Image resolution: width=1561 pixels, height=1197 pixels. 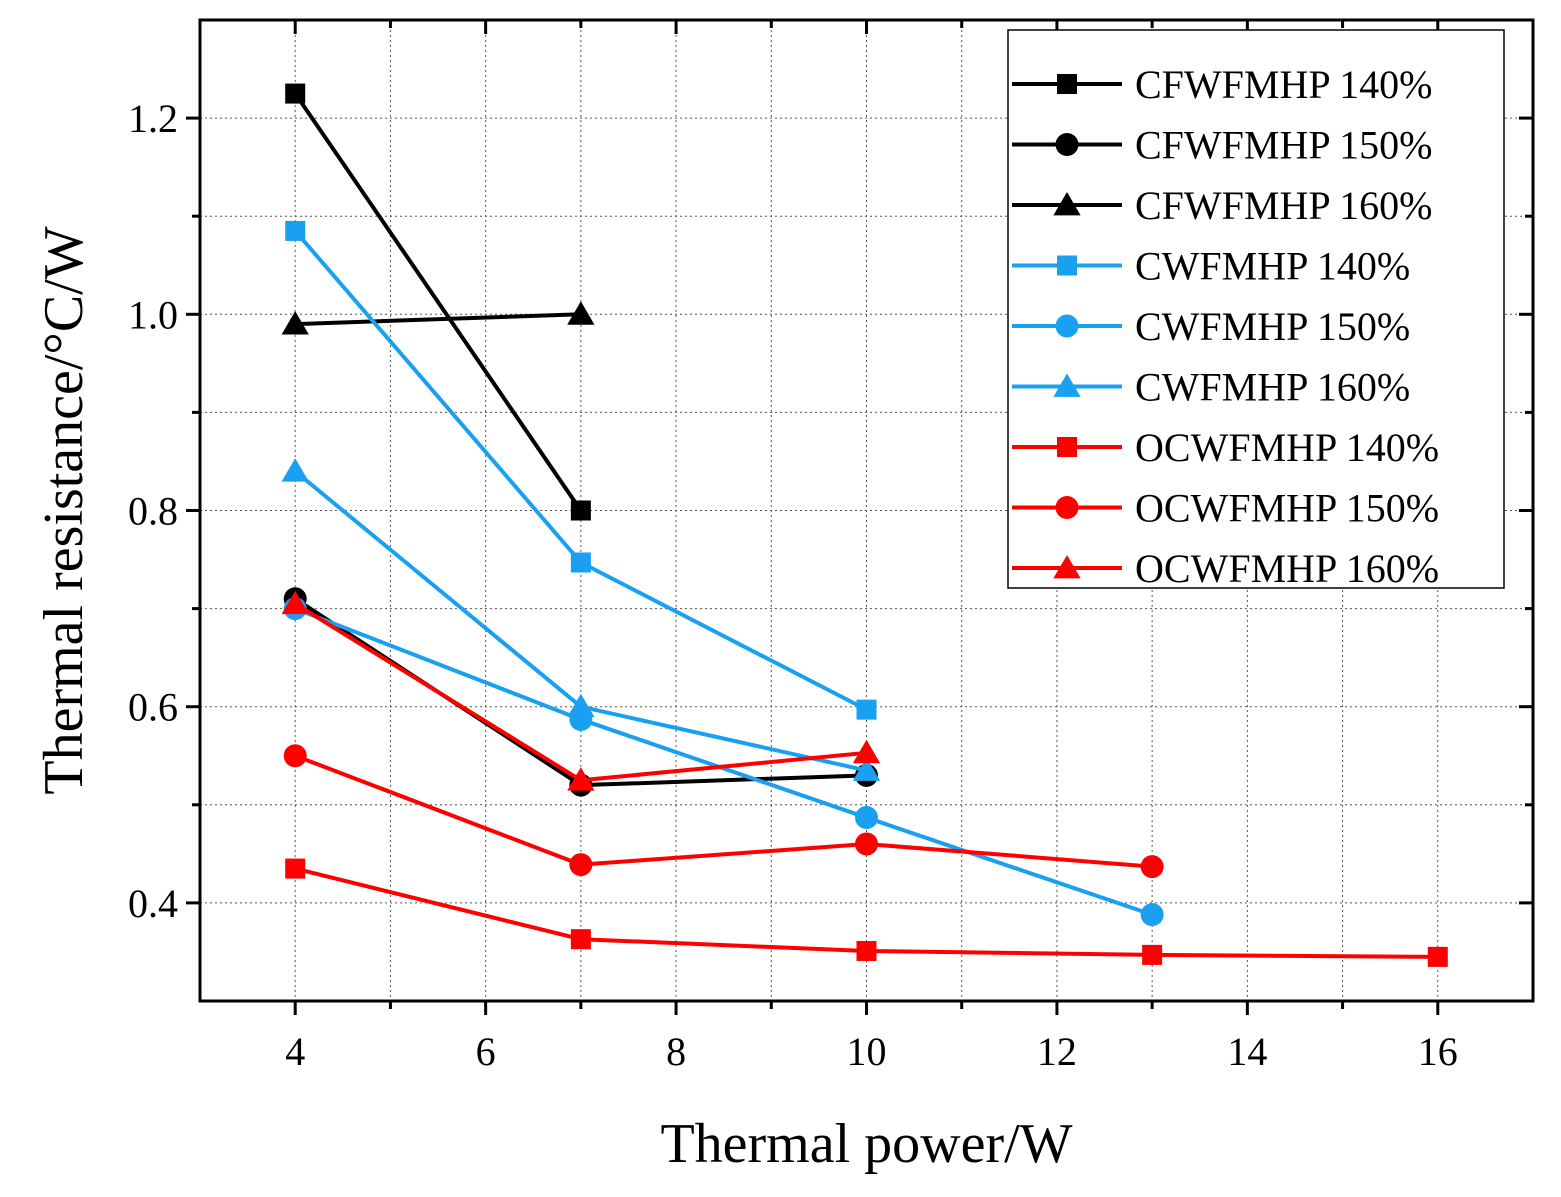 I want to click on legend-item: CWFMHP 140%, so click(x=1211, y=266).